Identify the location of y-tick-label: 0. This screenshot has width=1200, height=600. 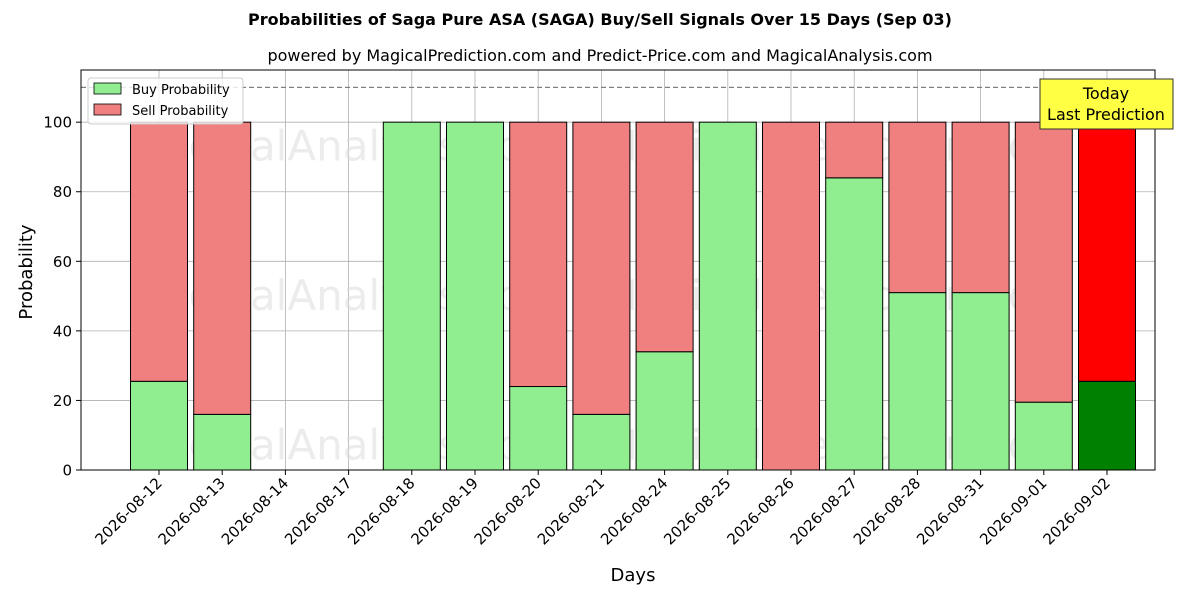
(67, 471).